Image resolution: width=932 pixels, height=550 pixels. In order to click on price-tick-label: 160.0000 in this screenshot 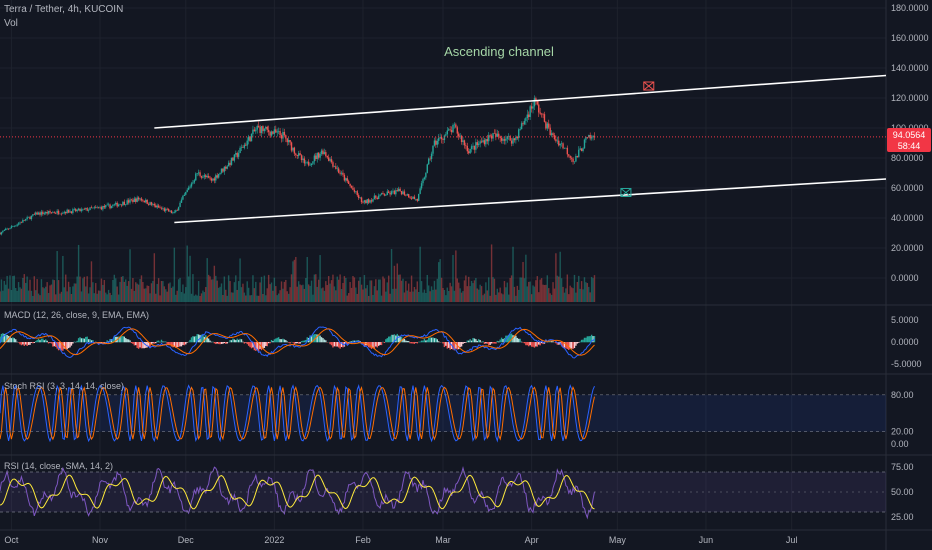, I will do `click(910, 38)`.